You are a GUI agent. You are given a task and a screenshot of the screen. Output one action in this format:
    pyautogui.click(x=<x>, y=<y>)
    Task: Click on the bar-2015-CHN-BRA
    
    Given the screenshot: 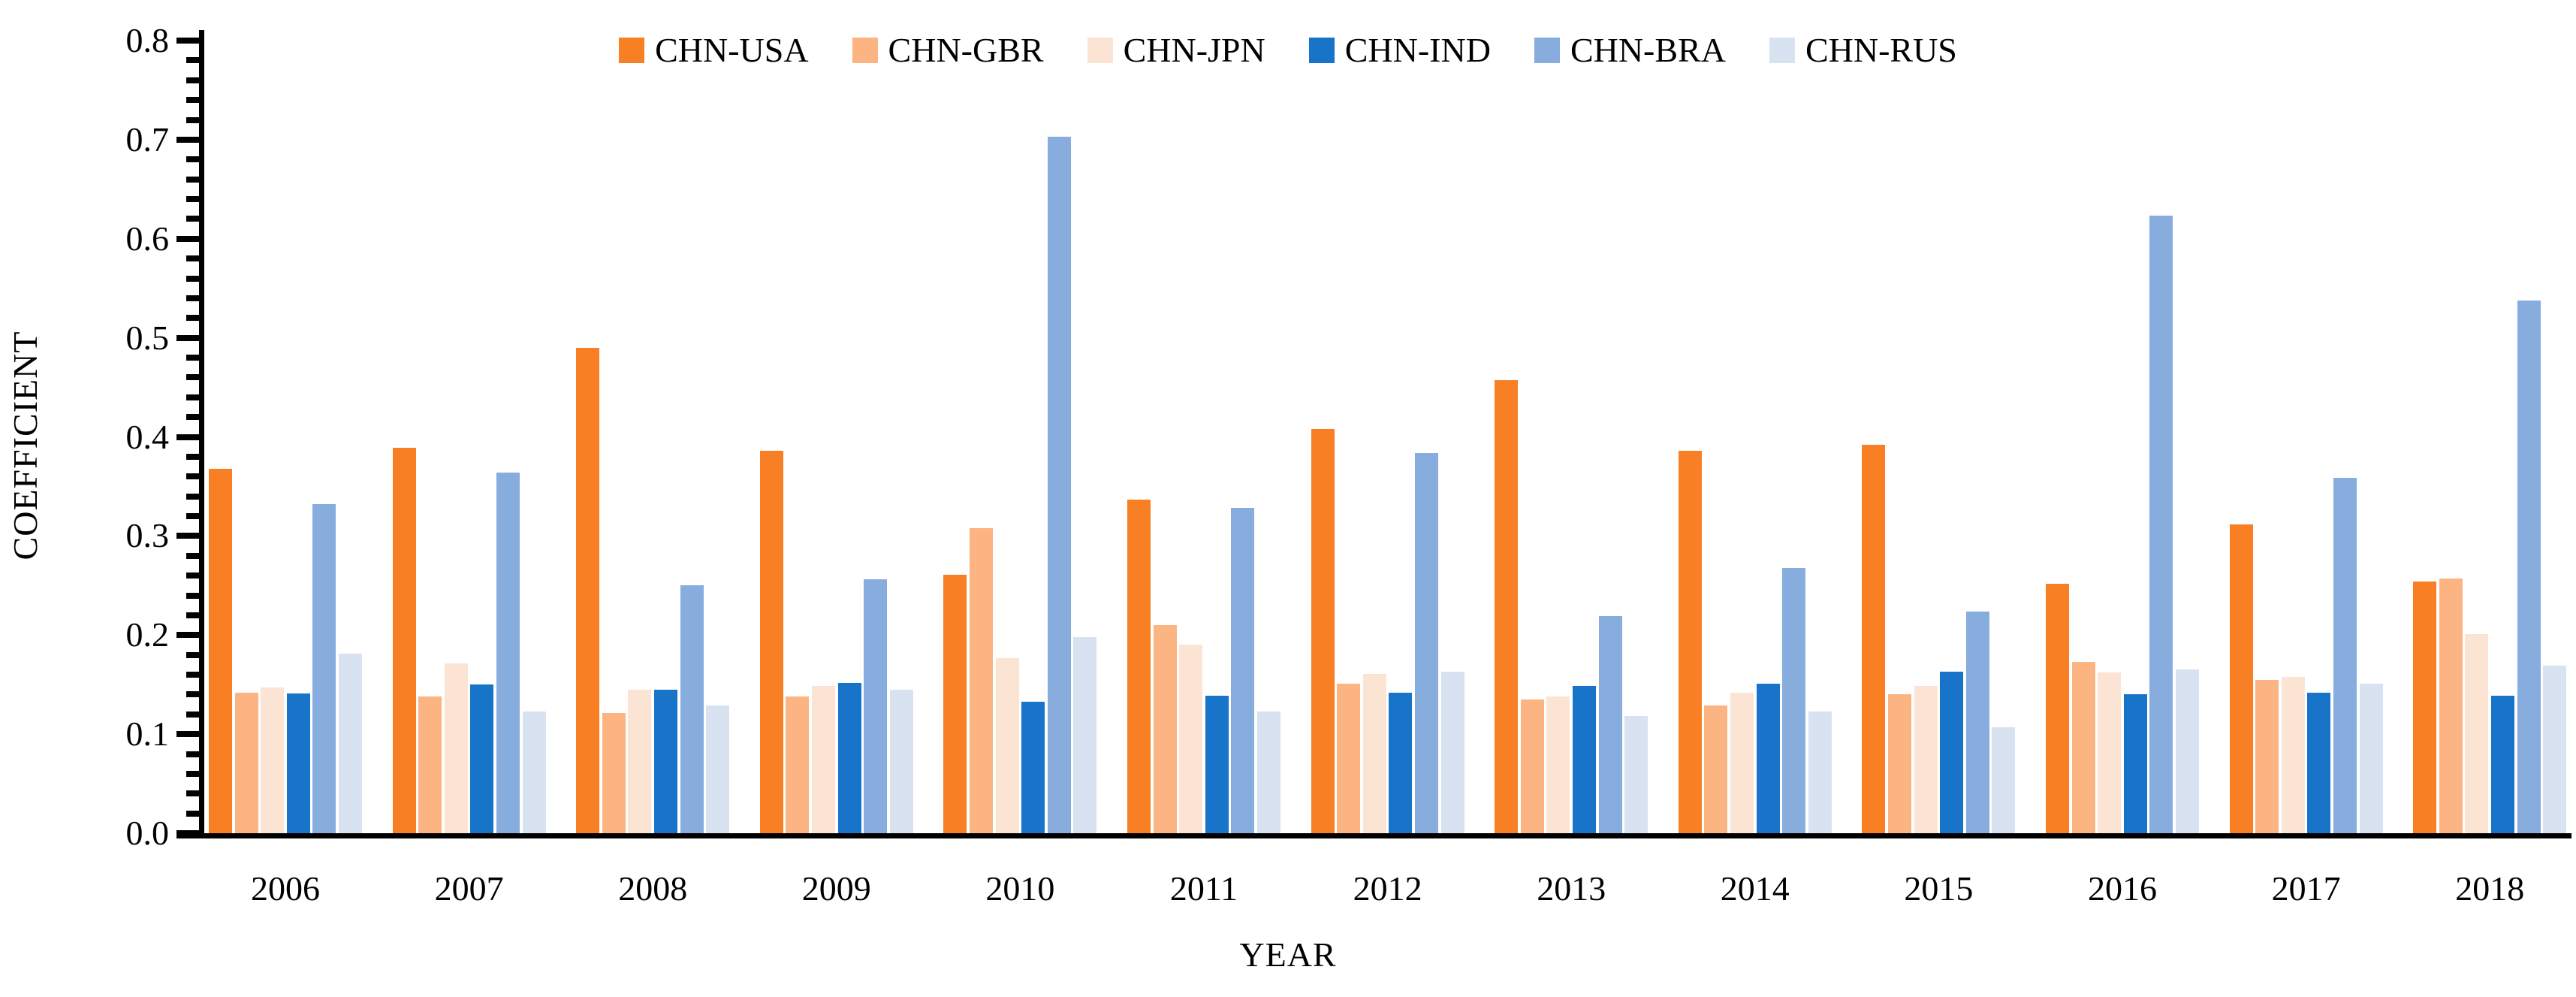 What is the action you would take?
    pyautogui.click(x=1977, y=722)
    